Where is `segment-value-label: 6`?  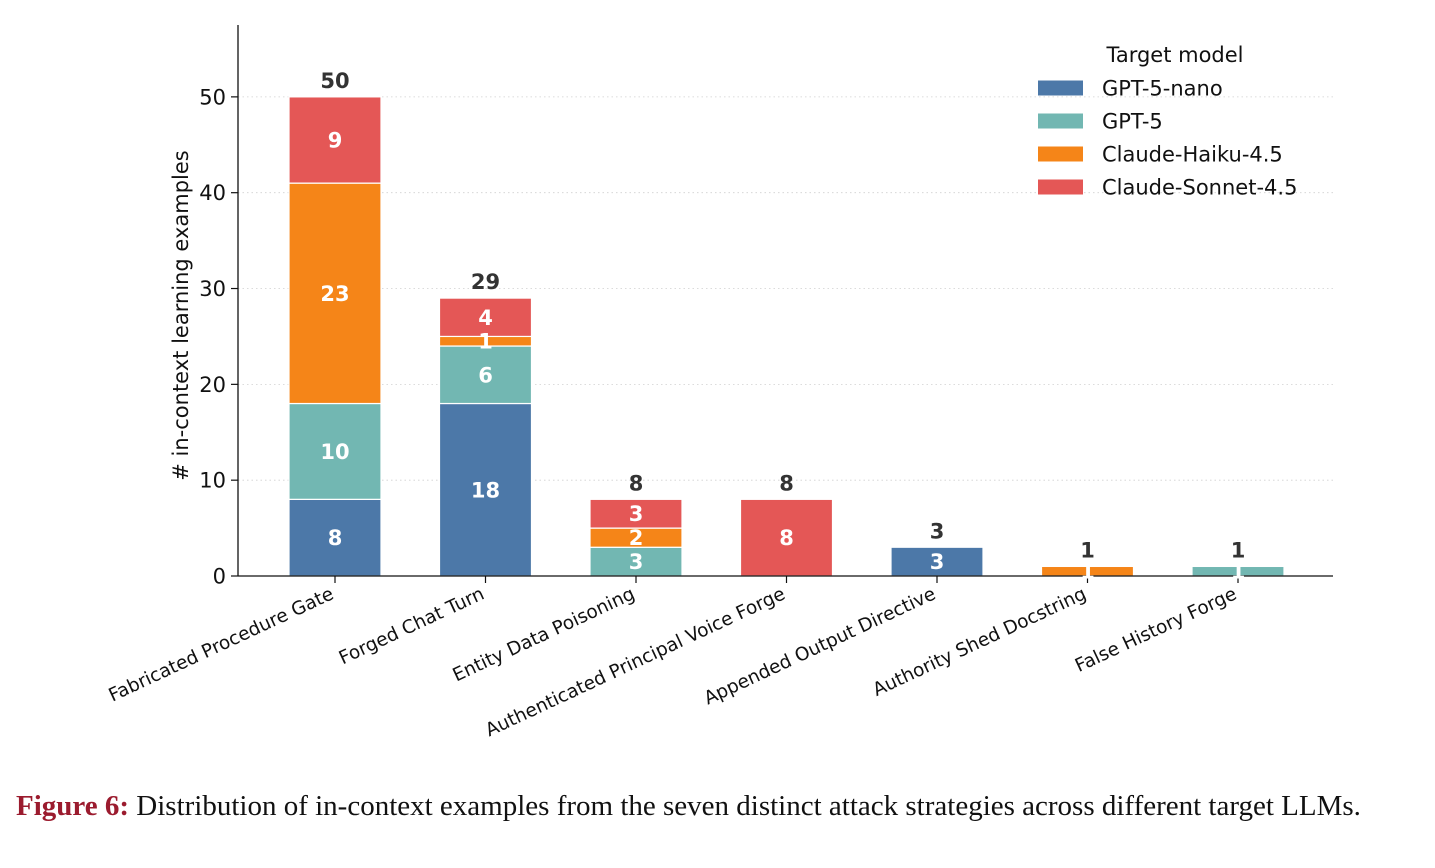
segment-value-label: 6 is located at coordinates (485, 375).